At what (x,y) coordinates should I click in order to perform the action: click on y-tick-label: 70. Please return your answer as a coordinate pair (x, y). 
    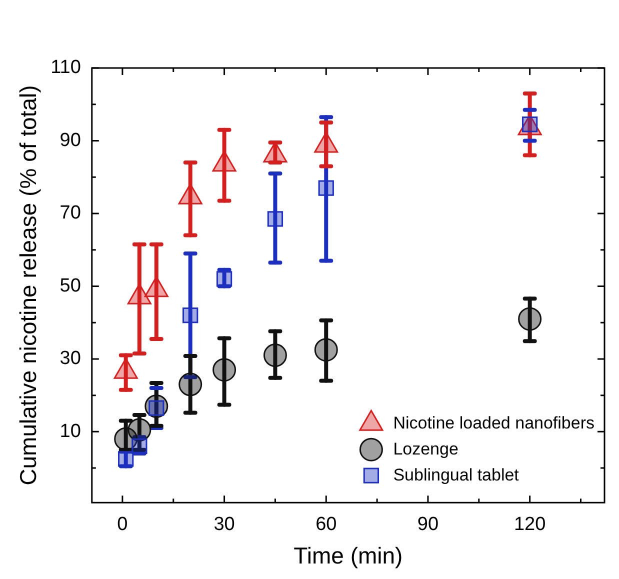
    Looking at the image, I should click on (70, 213).